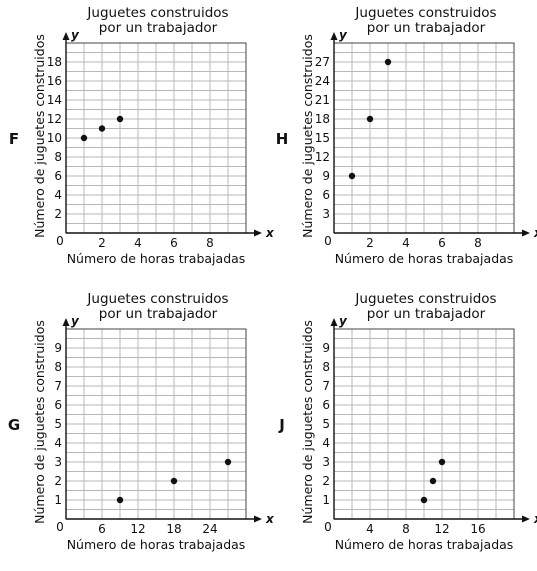 The height and width of the screenshot is (571, 537). I want to click on option-letter: G, so click(14, 425).